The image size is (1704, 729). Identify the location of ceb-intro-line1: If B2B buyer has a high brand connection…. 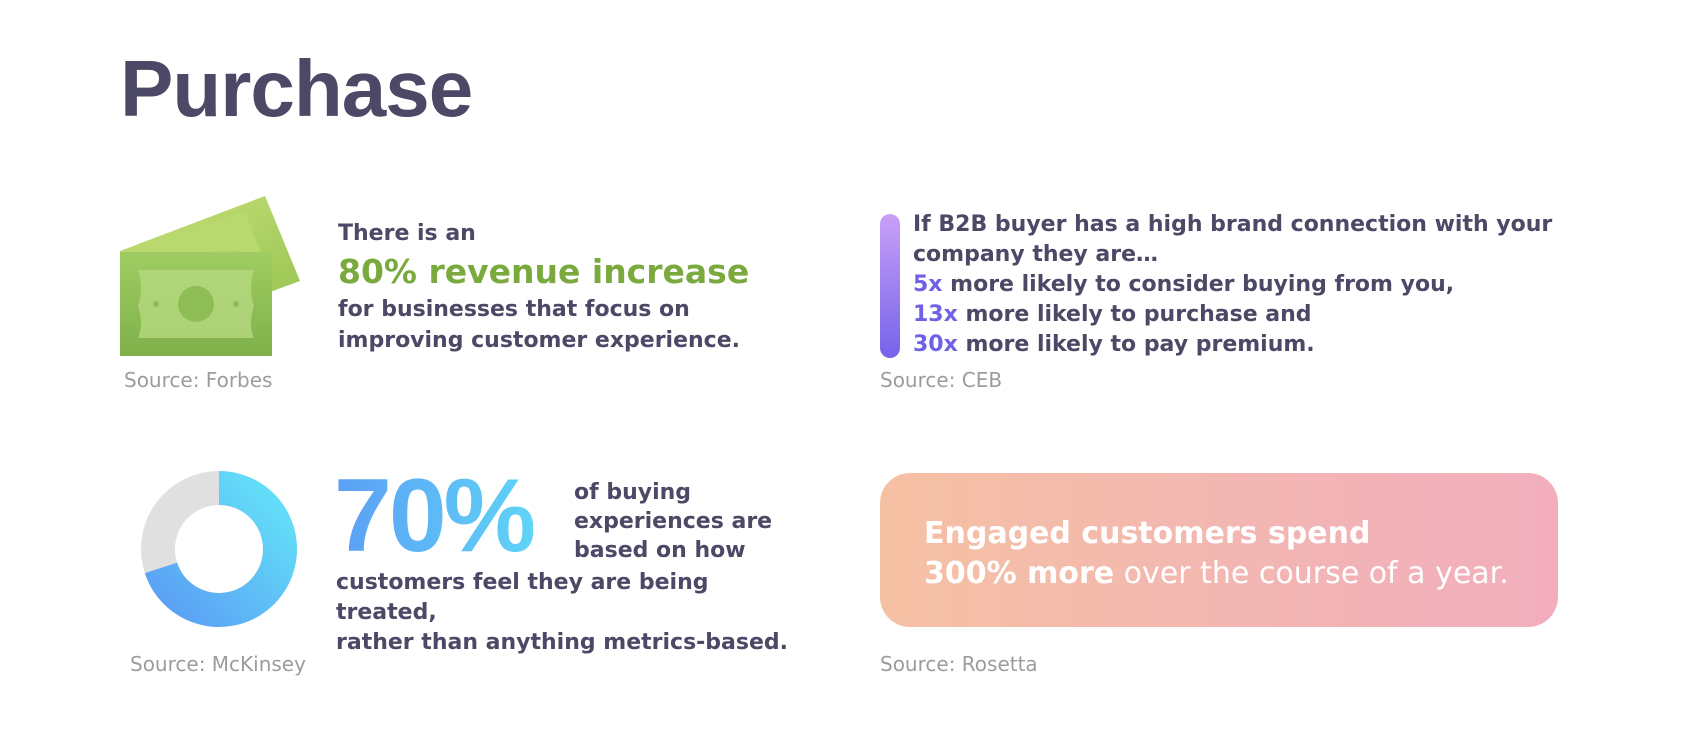
(1233, 224).